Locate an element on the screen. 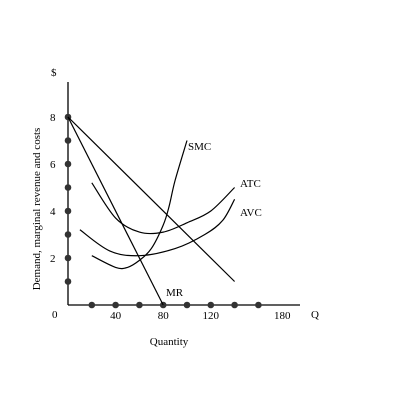 The image size is (400, 400). mr-curve is located at coordinates (115, 211).